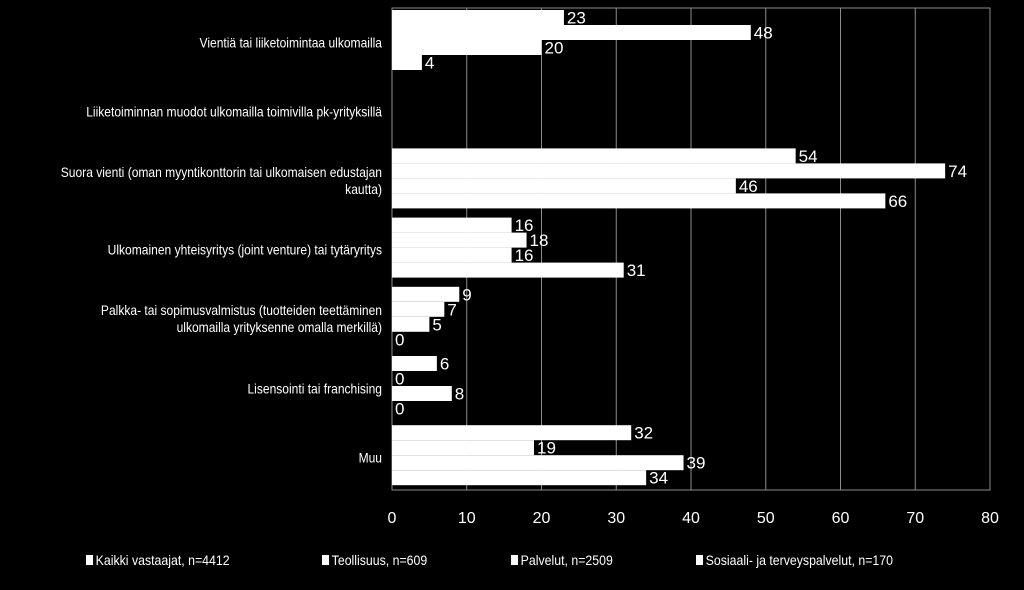  I want to click on legend-label: Palvelut, n=2509, so click(566, 560).